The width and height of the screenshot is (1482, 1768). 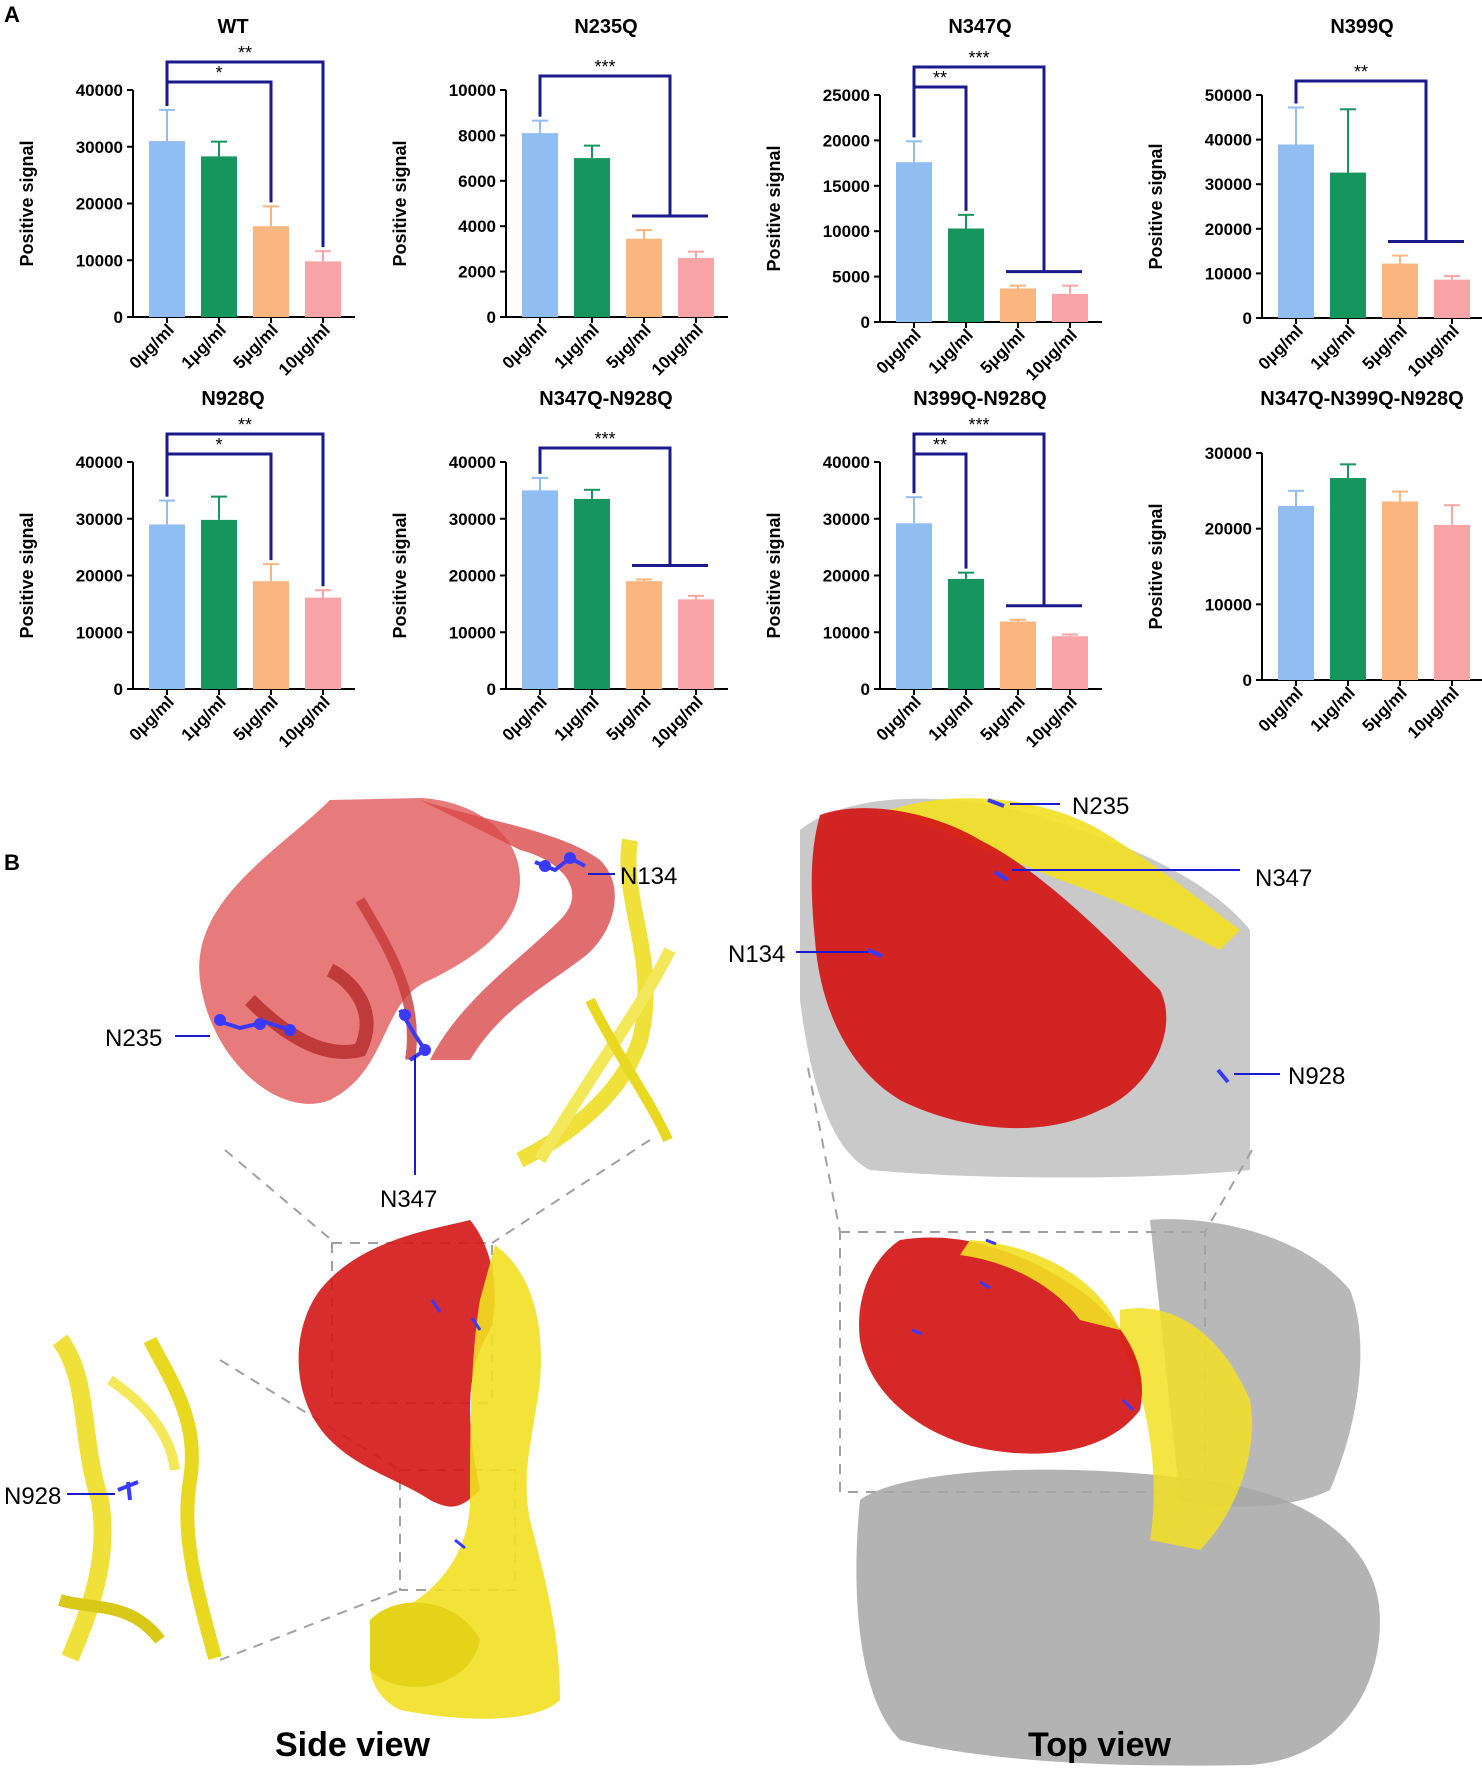 I want to click on y-tick-label: 8000, so click(x=477, y=135).